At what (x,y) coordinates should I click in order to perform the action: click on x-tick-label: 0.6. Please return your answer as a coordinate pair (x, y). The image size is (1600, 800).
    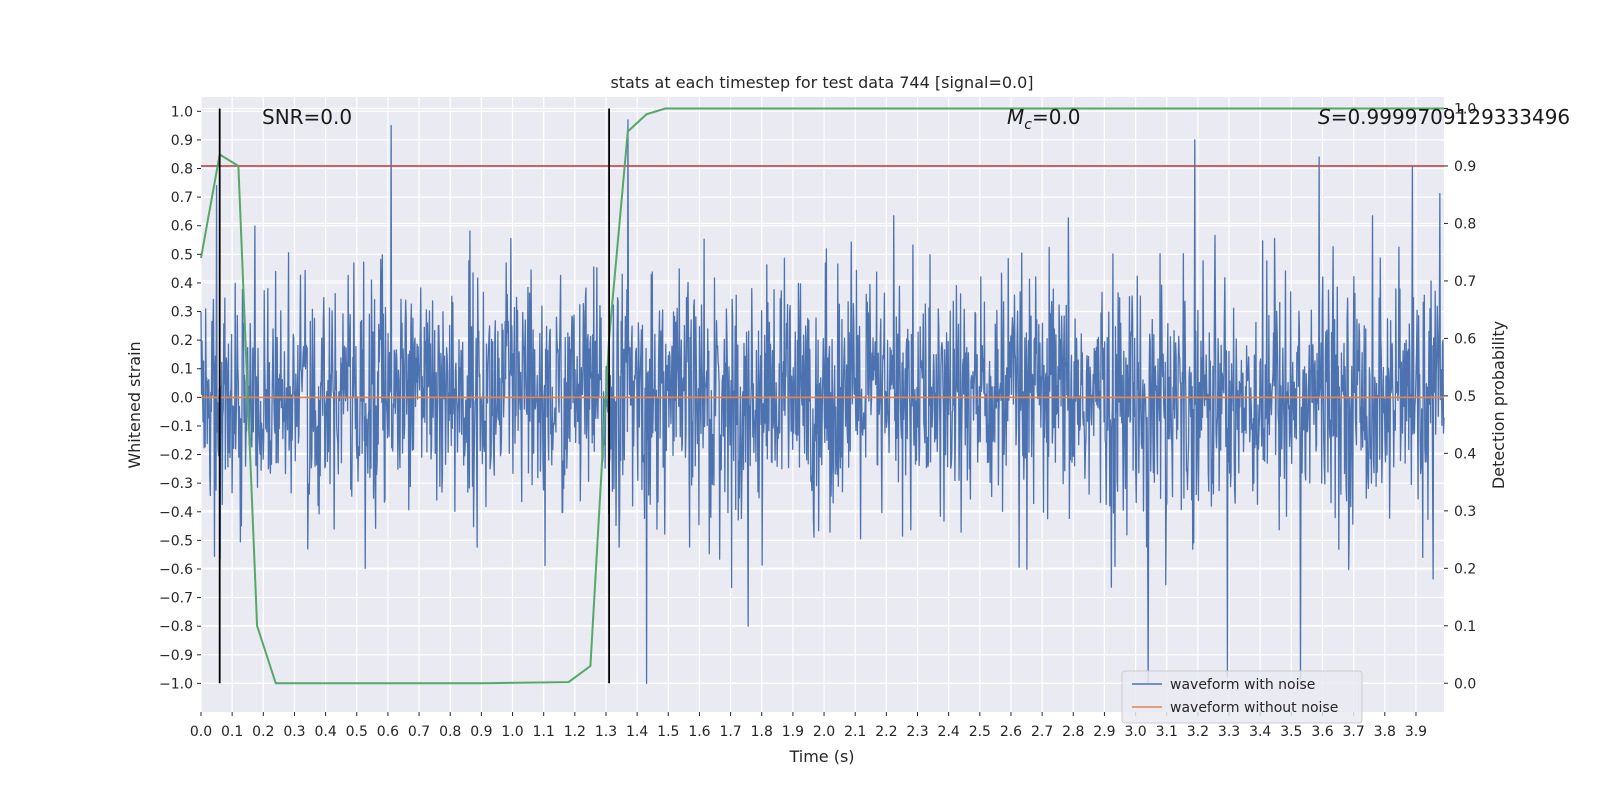
    Looking at the image, I should click on (388, 732).